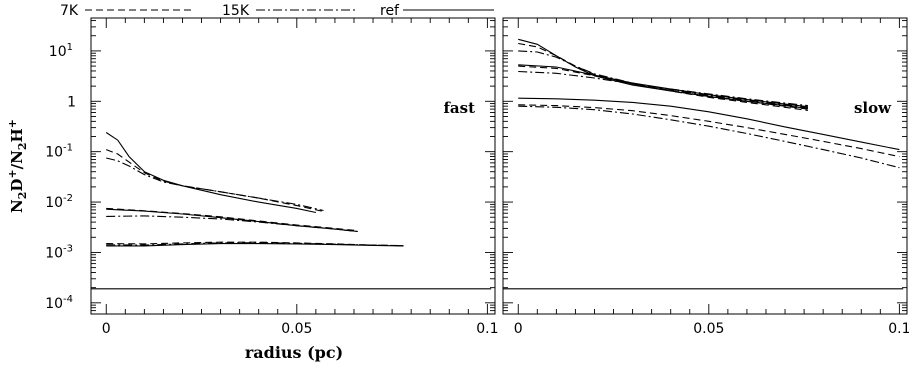 The height and width of the screenshot is (367, 909). I want to click on legend-label-7k: 7K, so click(69, 11).